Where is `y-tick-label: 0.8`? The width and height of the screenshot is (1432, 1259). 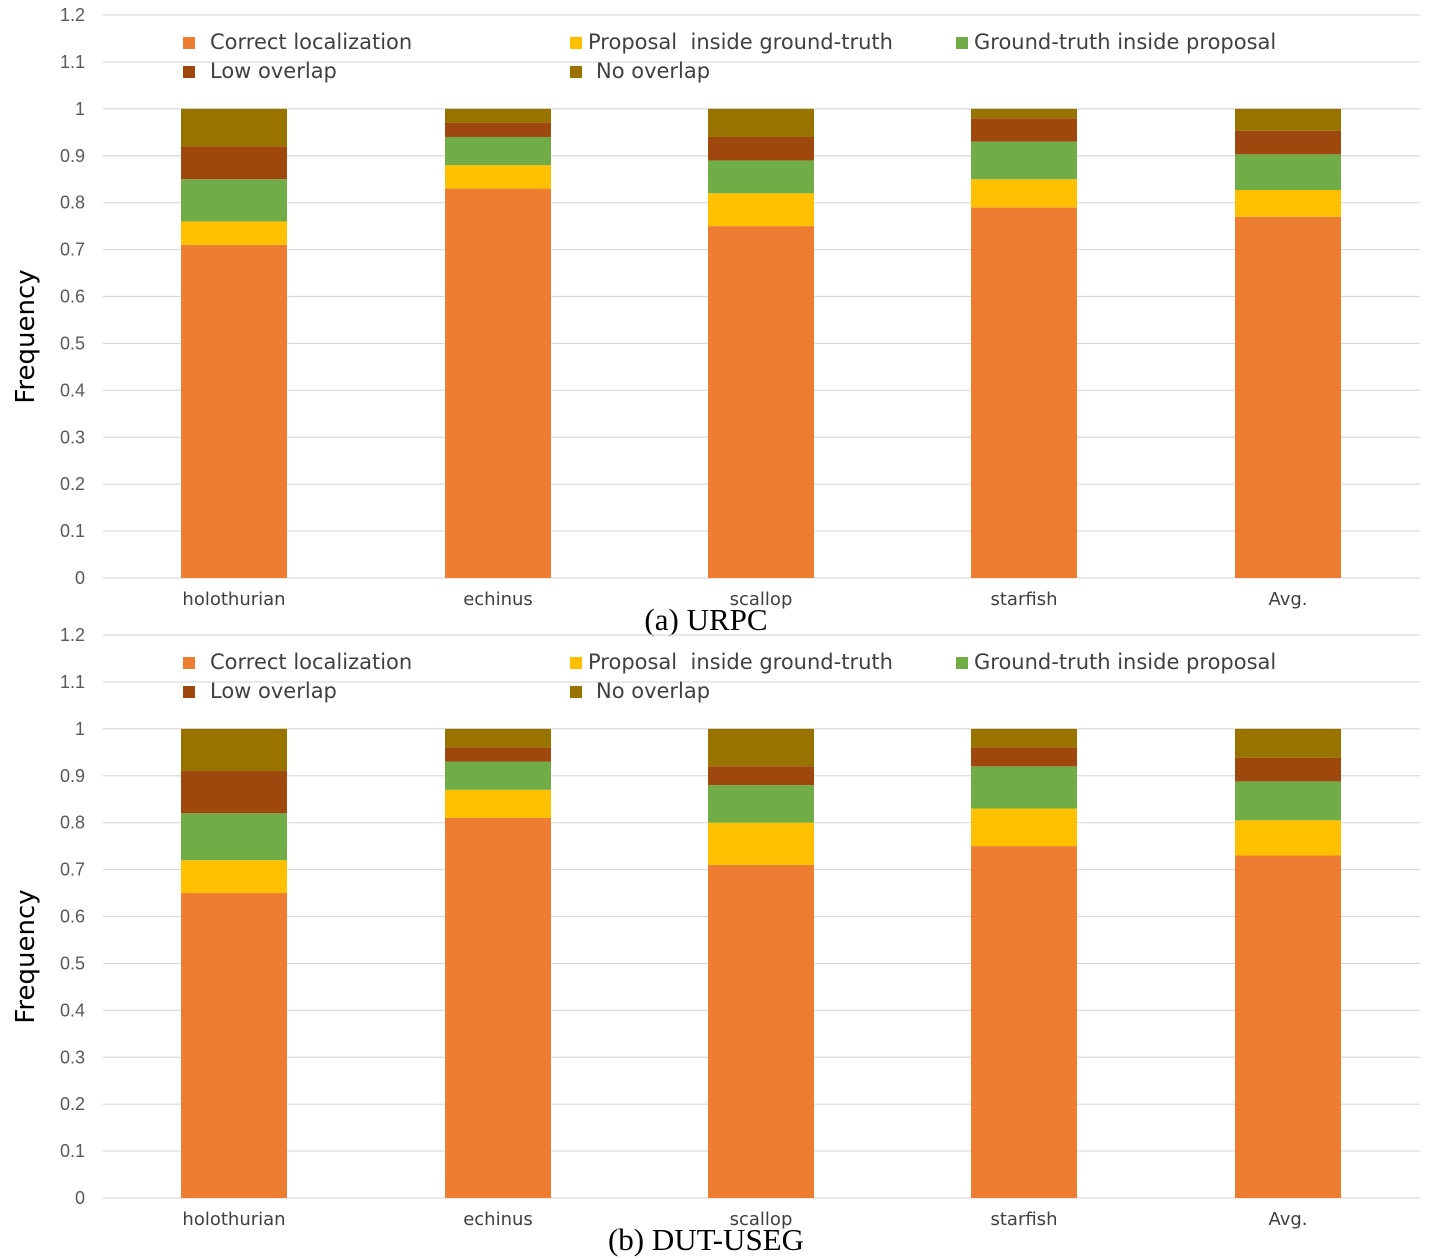
y-tick-label: 0.8 is located at coordinates (72, 823).